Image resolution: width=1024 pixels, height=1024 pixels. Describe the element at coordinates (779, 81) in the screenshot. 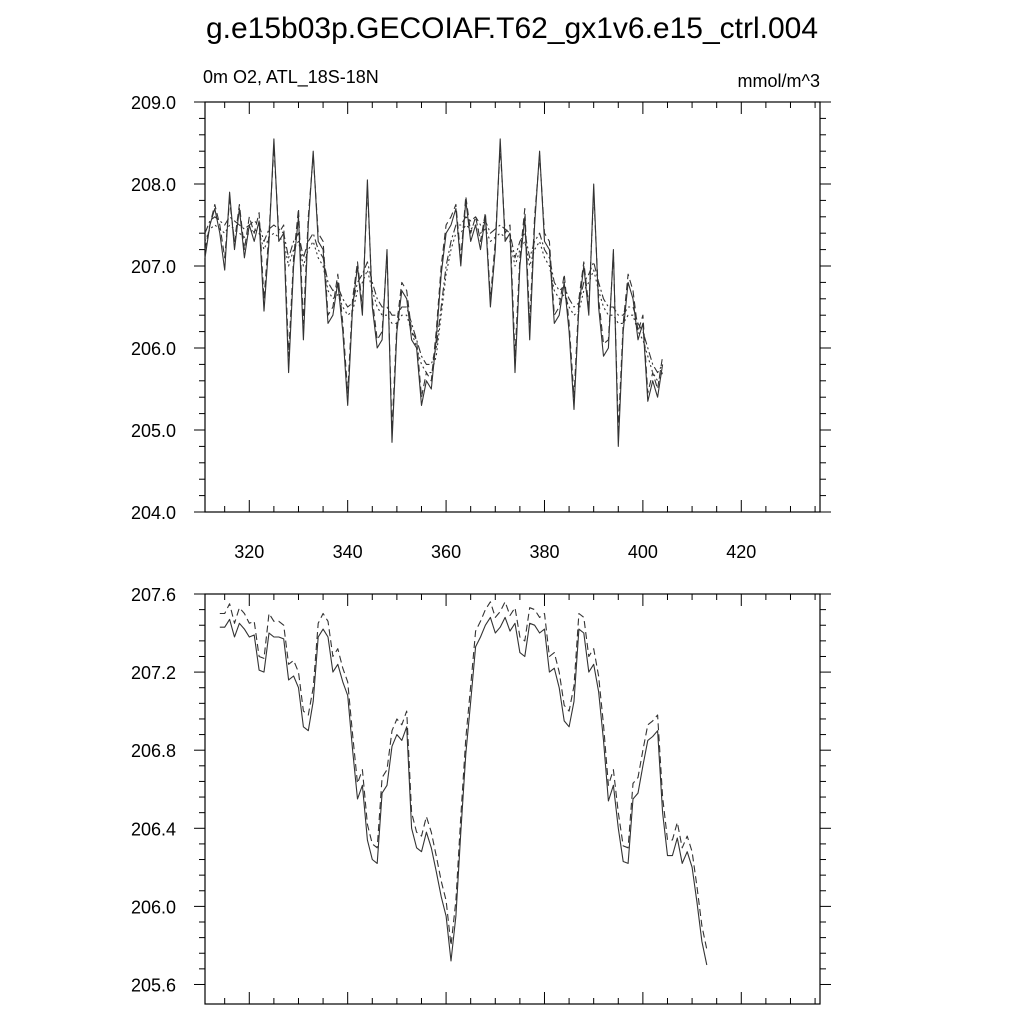

I see `top-panel-units-label: mmol/m^3` at that location.